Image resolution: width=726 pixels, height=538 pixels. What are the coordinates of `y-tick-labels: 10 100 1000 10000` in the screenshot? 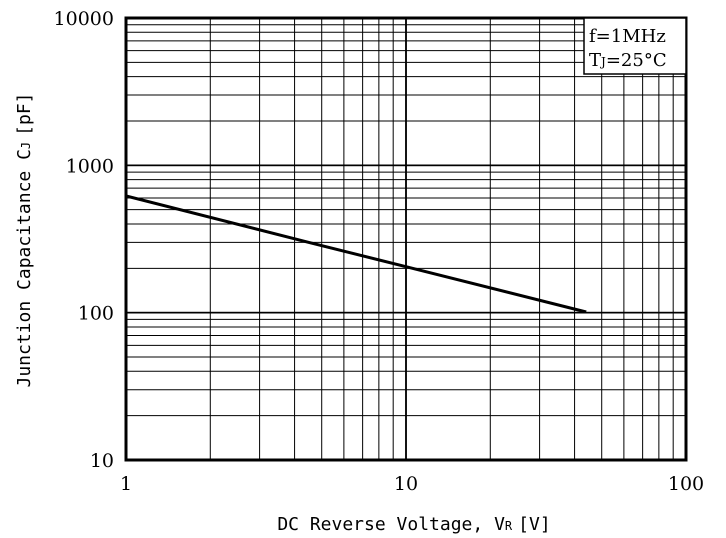 It's located at (84, 240).